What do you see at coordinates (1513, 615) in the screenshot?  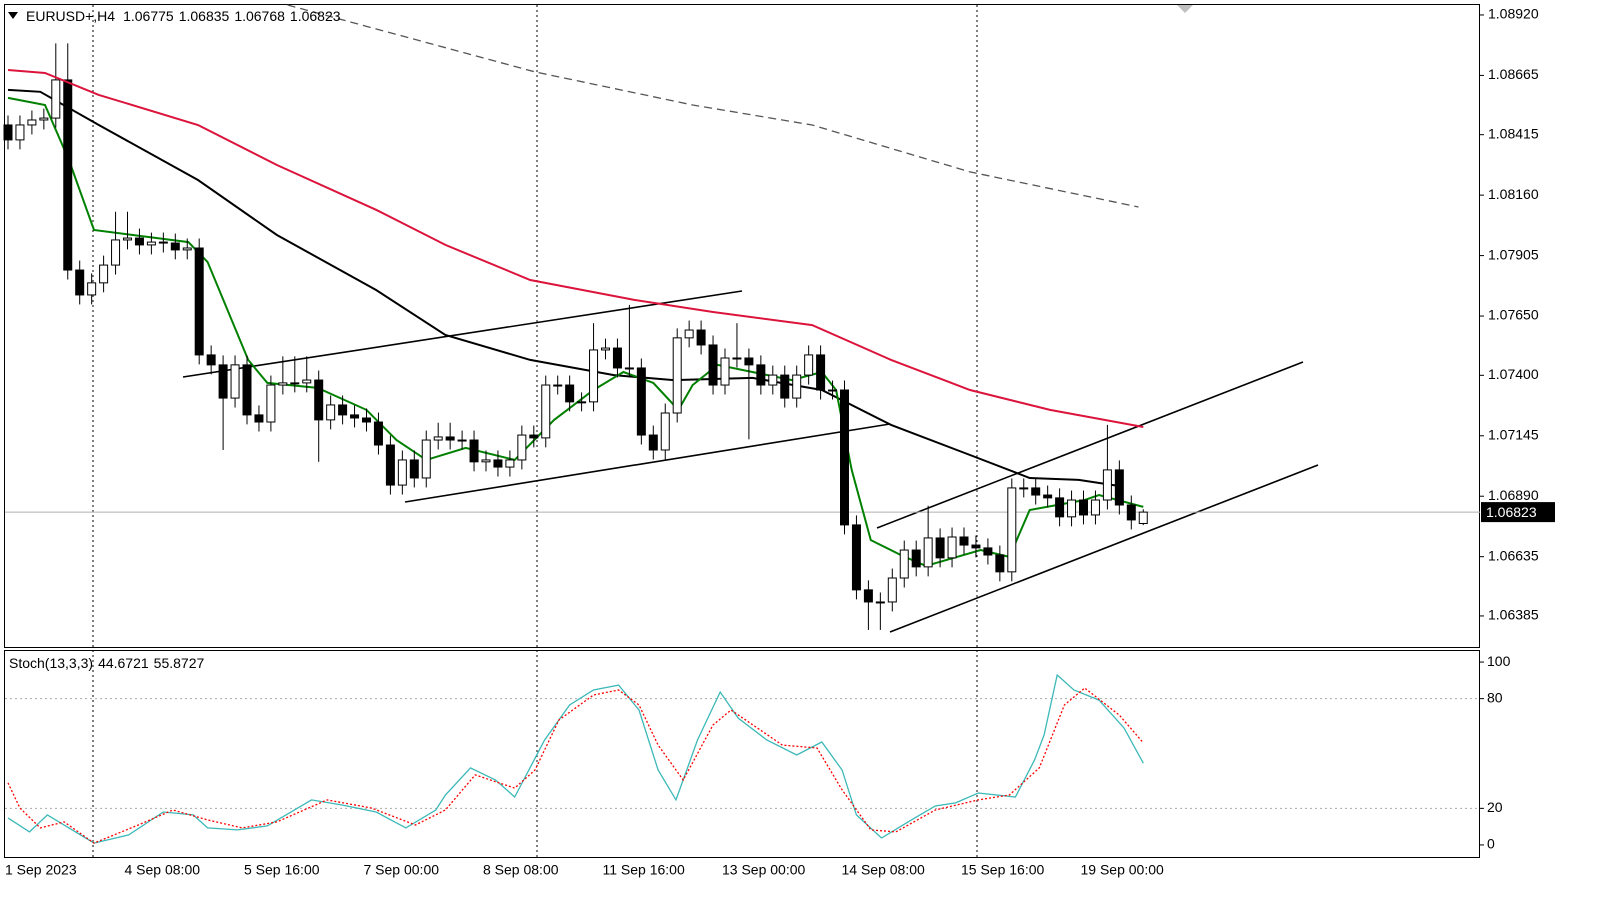 I see `y-tick-label: 1.06385` at bounding box center [1513, 615].